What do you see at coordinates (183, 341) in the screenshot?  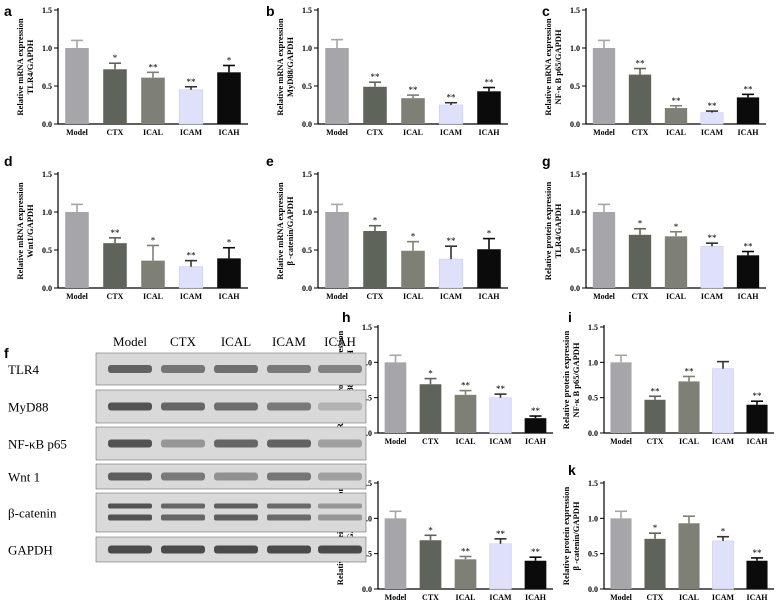 I see `lane-label: CTX` at bounding box center [183, 341].